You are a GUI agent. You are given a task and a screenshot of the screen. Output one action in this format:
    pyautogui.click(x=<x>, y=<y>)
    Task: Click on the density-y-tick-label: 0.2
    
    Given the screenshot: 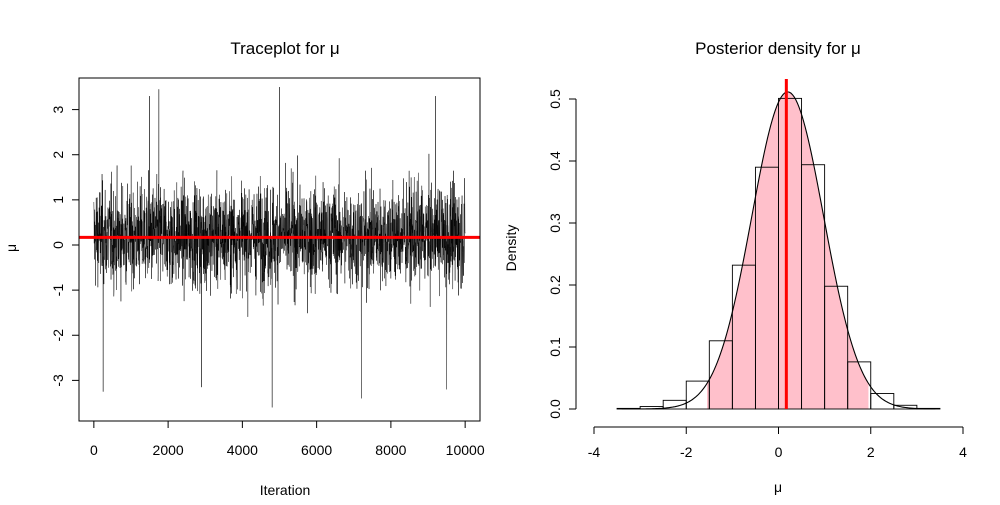 What is the action you would take?
    pyautogui.click(x=555, y=285)
    